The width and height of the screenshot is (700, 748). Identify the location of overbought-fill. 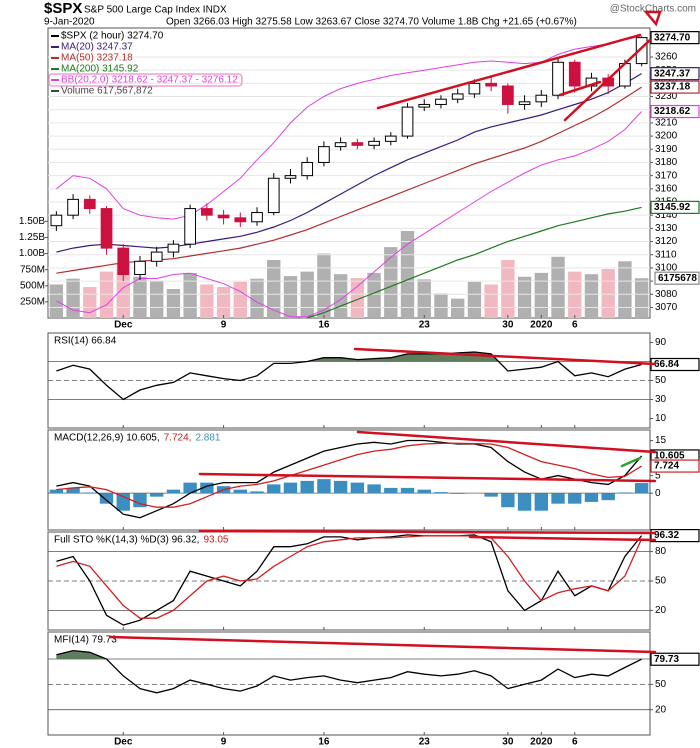
(349, 357).